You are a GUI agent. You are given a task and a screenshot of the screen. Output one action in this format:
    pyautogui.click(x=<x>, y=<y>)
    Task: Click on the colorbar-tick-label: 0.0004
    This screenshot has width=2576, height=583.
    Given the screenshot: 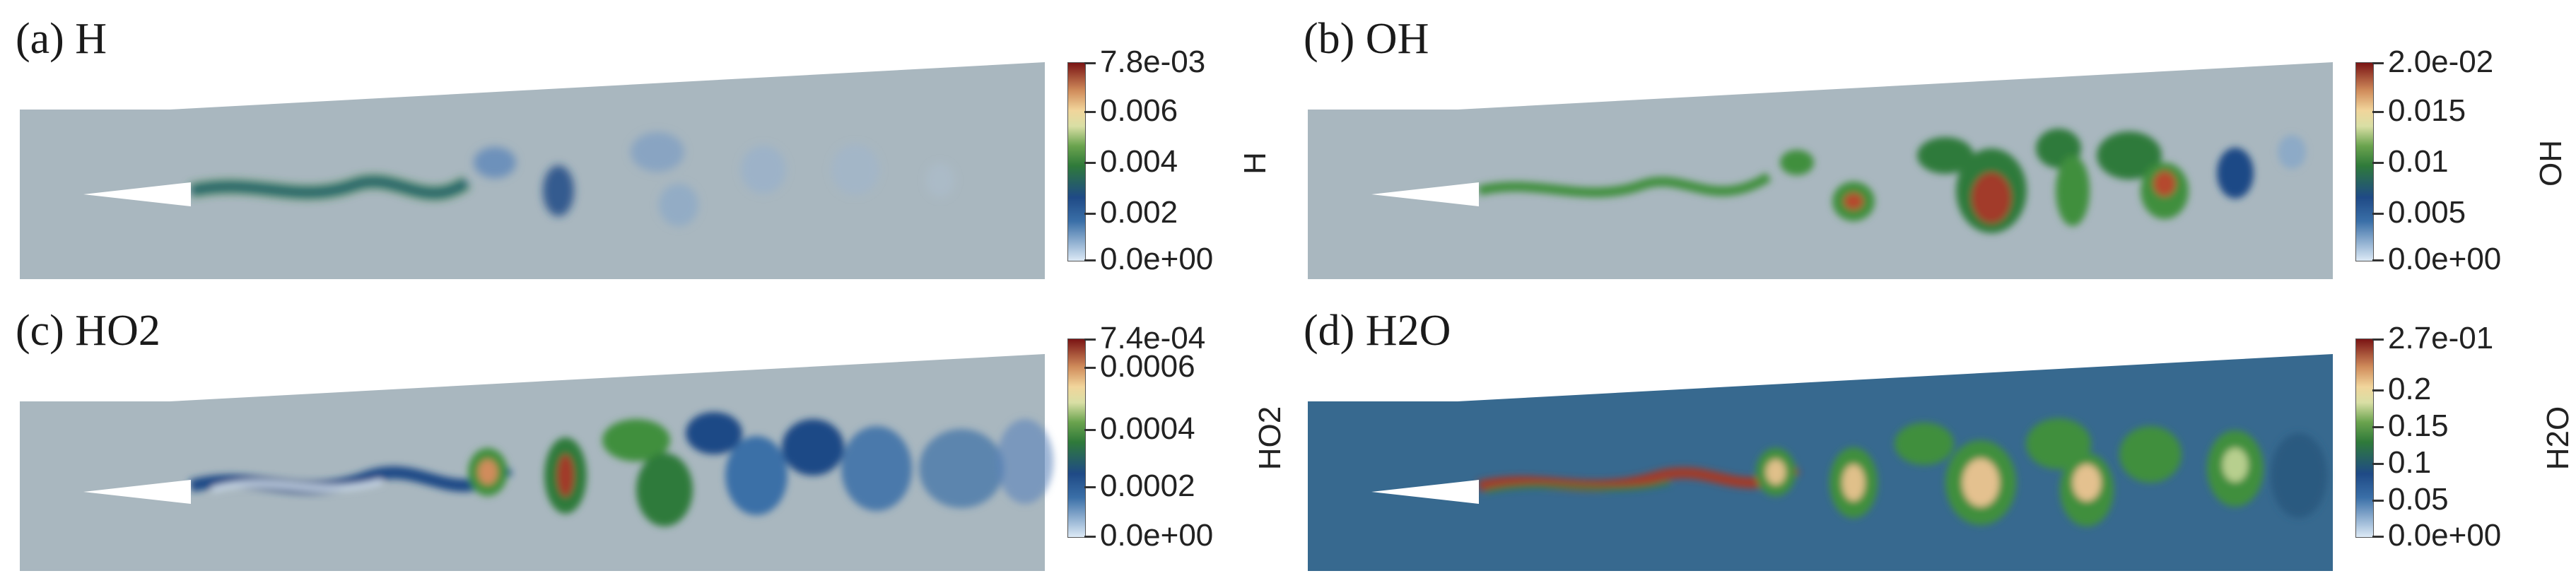 What is the action you would take?
    pyautogui.click(x=1148, y=428)
    